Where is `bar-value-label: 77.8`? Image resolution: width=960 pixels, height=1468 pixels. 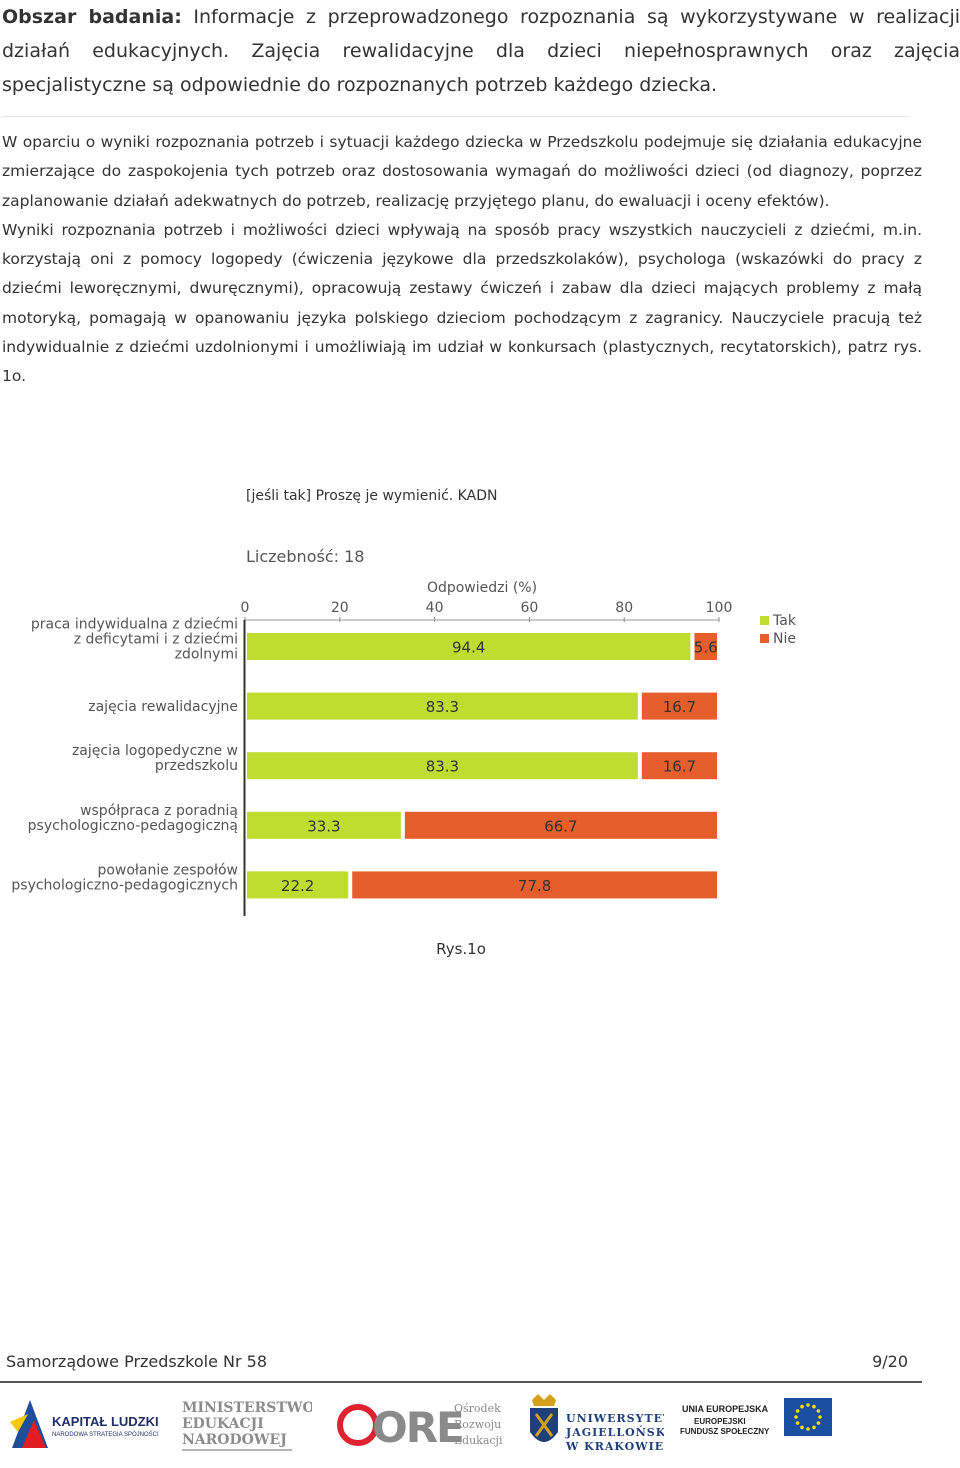
bar-value-label: 77.8 is located at coordinates (534, 886).